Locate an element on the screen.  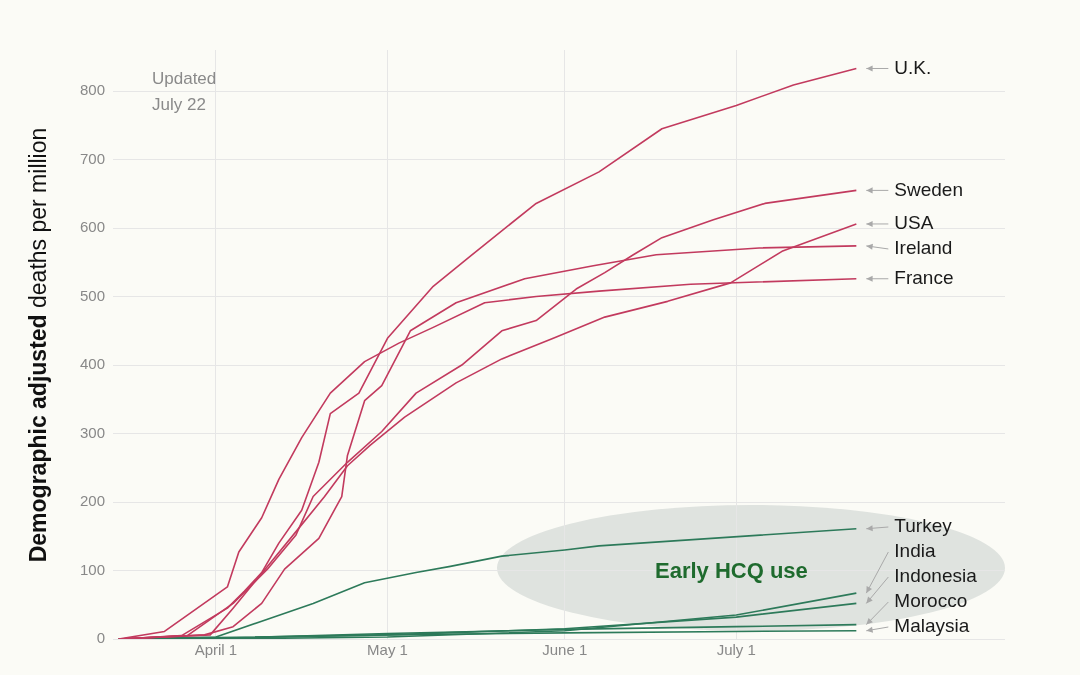
text: Turkey is located at coordinates (923, 526).